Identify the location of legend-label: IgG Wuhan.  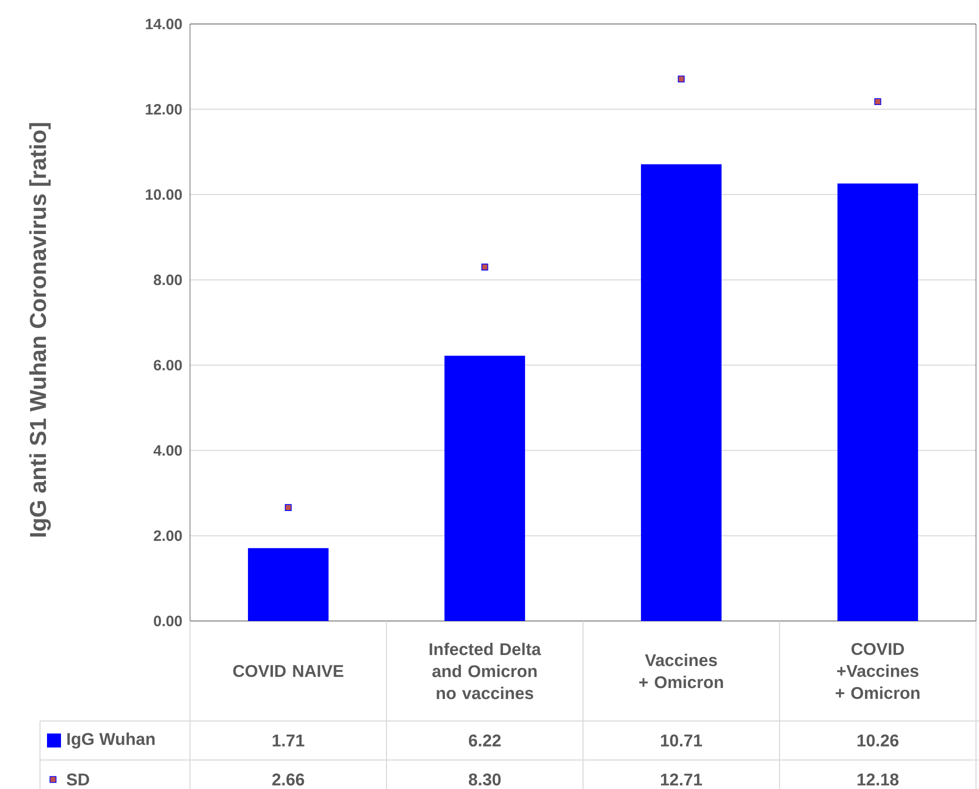
(111, 740).